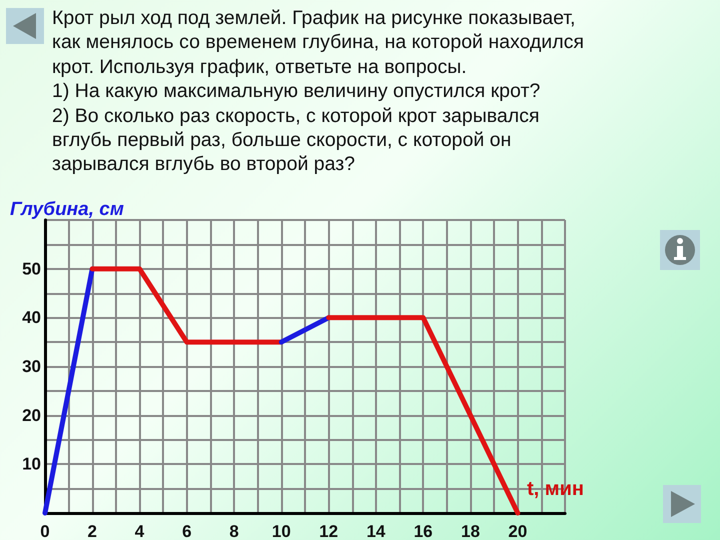 The height and width of the screenshot is (540, 720). What do you see at coordinates (281, 531) in the screenshot?
I see `x-tick-label: 10` at bounding box center [281, 531].